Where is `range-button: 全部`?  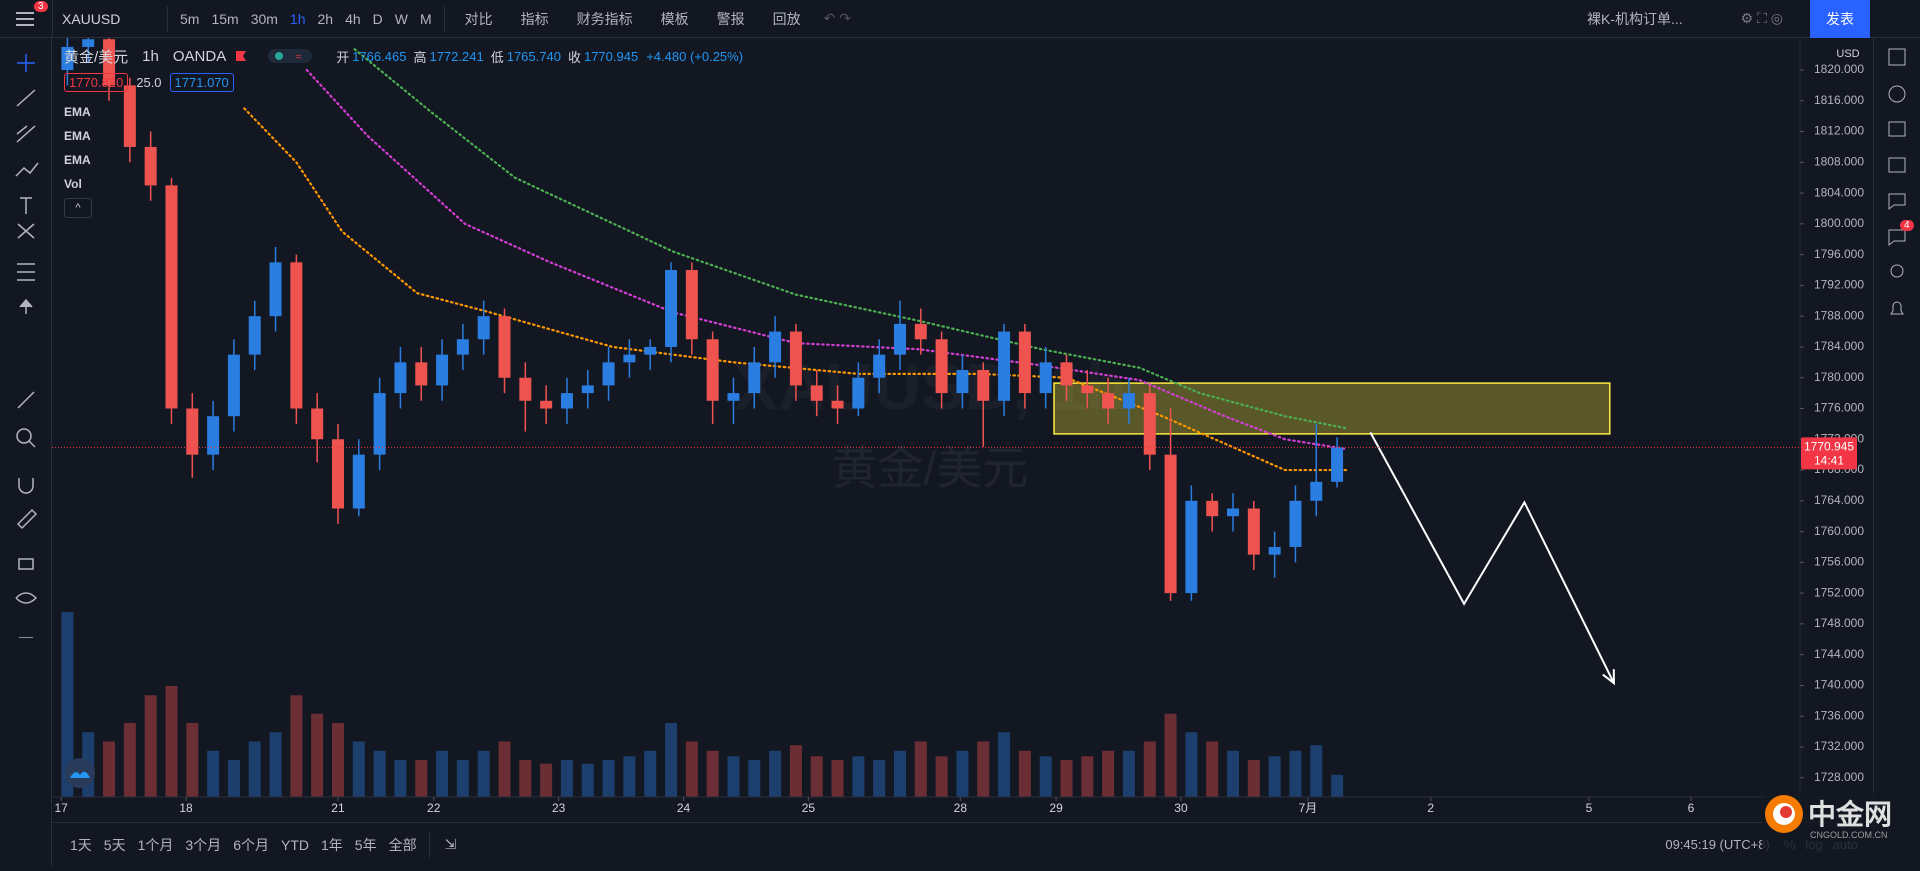 range-button: 全部 is located at coordinates (402, 844).